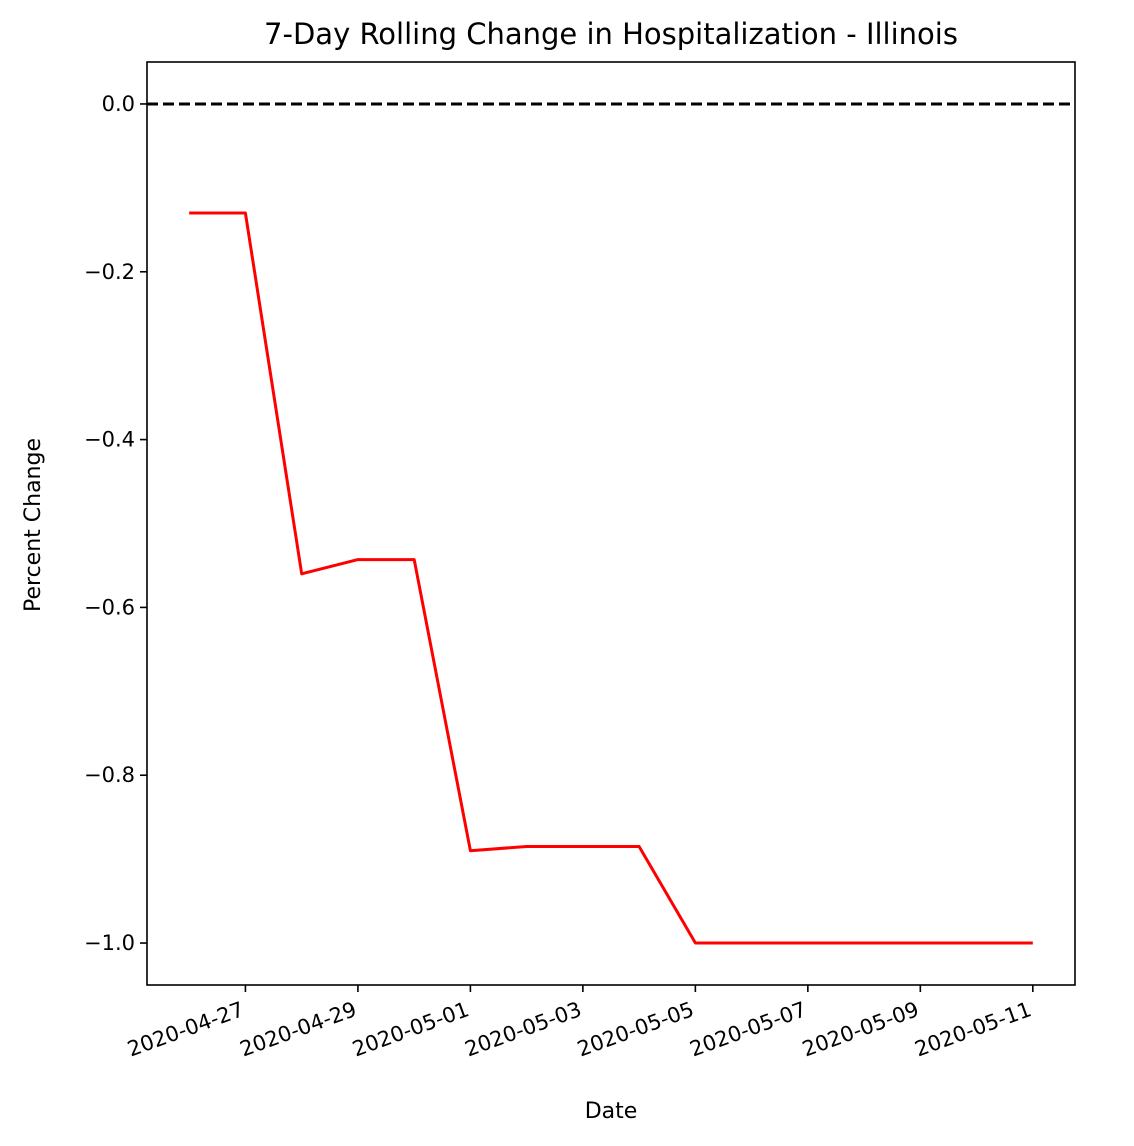 This screenshot has width=1134, height=1146. I want to click on y-axis-label: Percent Change, so click(33, 525).